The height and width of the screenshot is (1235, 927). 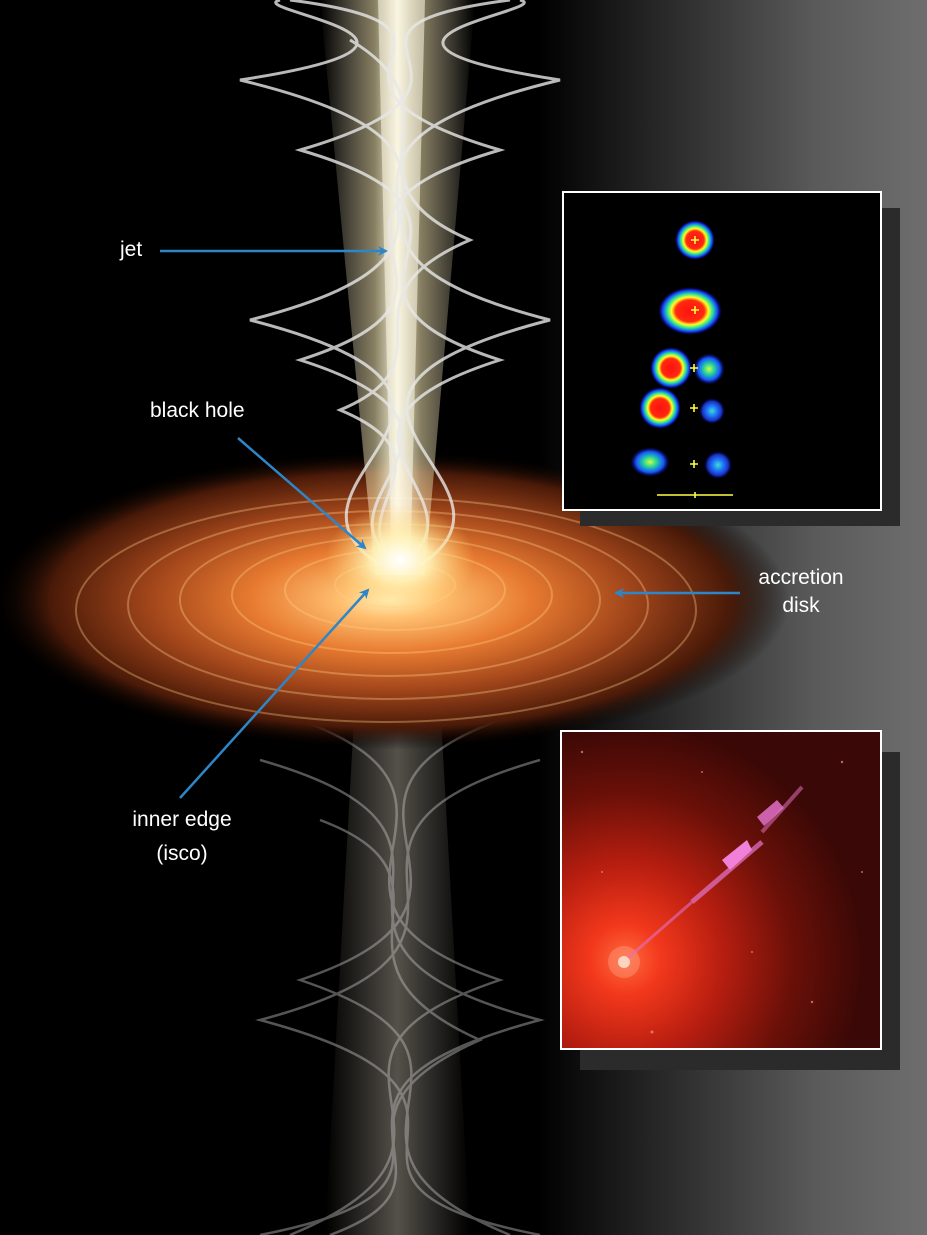 What do you see at coordinates (131, 249) in the screenshot?
I see `jet-label: jet` at bounding box center [131, 249].